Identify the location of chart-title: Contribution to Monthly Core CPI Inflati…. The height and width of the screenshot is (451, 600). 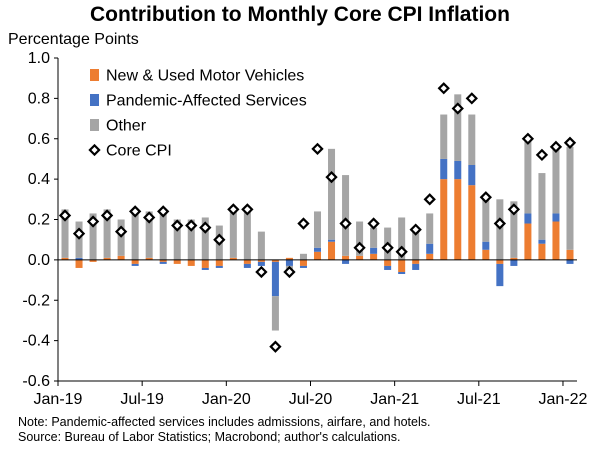
(300, 14).